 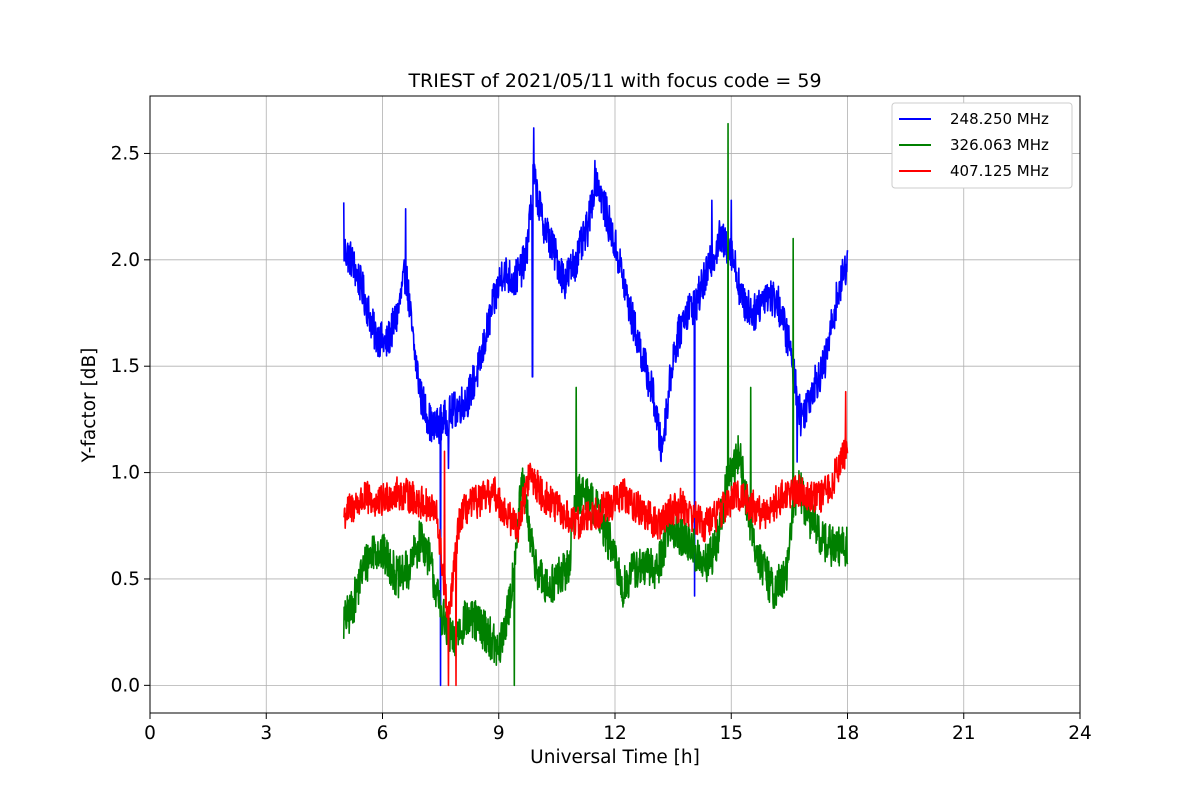 What do you see at coordinates (125, 153) in the screenshot?
I see `y-tick-label: 2.5` at bounding box center [125, 153].